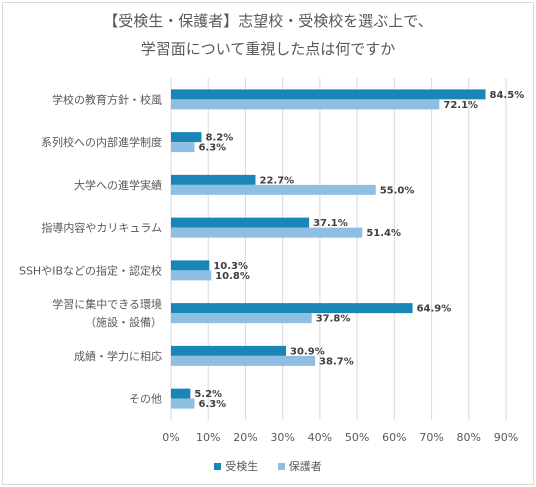 The height and width of the screenshot is (487, 536). Describe the element at coordinates (170, 437) in the screenshot. I see `x-tick-label: 0%` at that location.